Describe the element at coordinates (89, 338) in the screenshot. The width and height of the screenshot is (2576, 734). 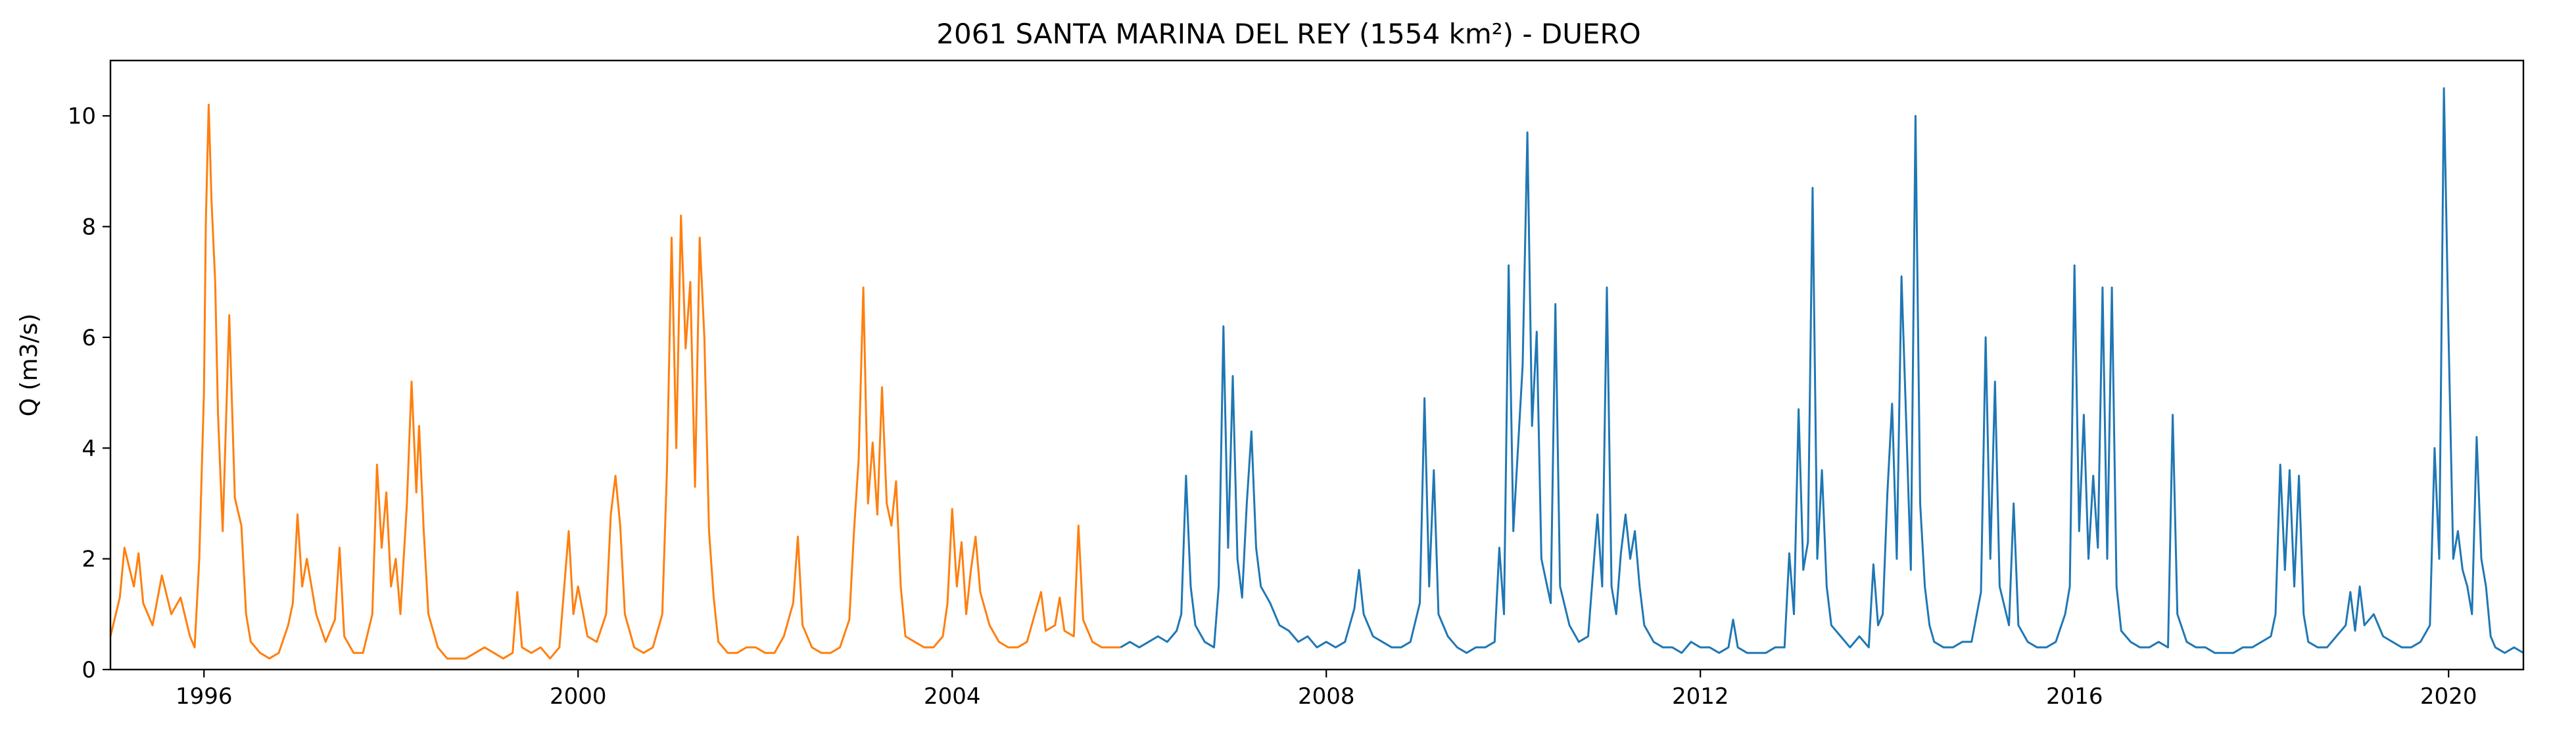
I see `y-tick-label: 6` at that location.